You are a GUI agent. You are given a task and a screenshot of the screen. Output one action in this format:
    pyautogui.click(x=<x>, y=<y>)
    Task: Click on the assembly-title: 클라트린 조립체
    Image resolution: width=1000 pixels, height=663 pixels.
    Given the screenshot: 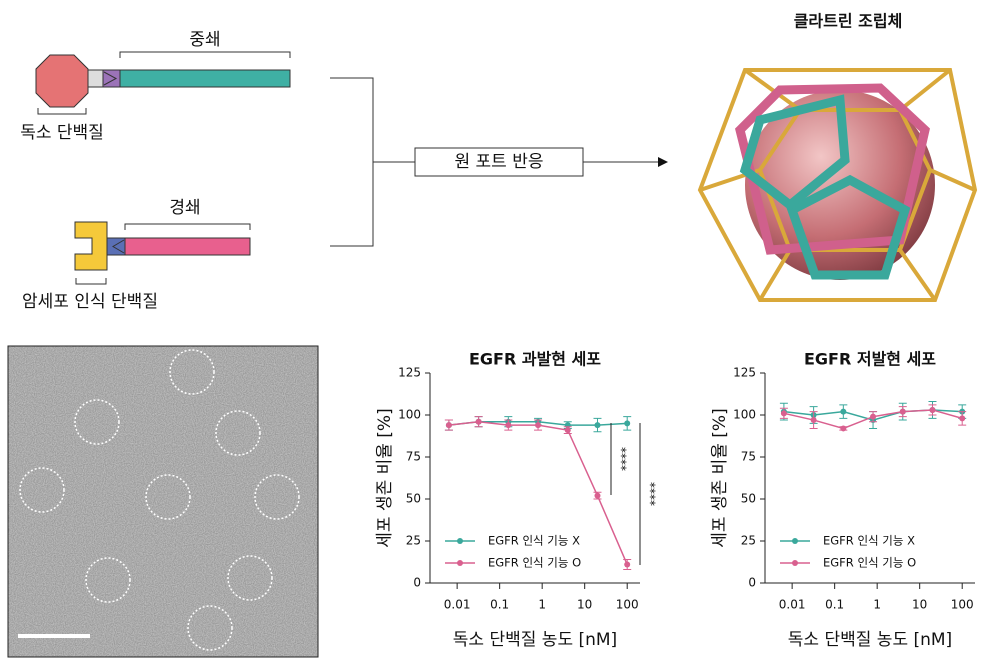 What is the action you would take?
    pyautogui.click(x=848, y=21)
    